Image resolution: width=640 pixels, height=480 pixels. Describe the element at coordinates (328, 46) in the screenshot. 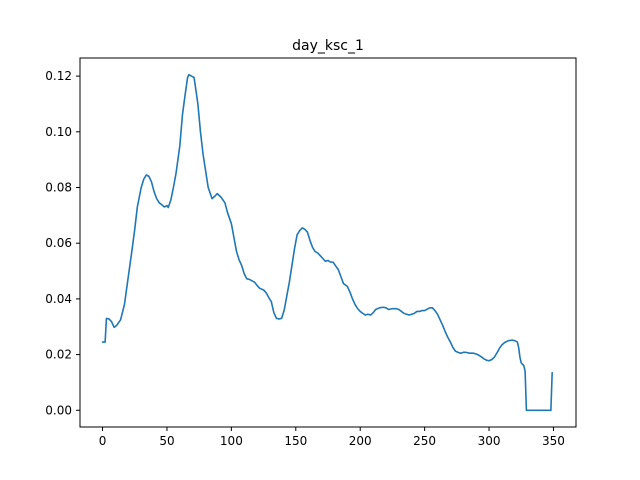

I see `chart-title: day_ksc_1` at that location.